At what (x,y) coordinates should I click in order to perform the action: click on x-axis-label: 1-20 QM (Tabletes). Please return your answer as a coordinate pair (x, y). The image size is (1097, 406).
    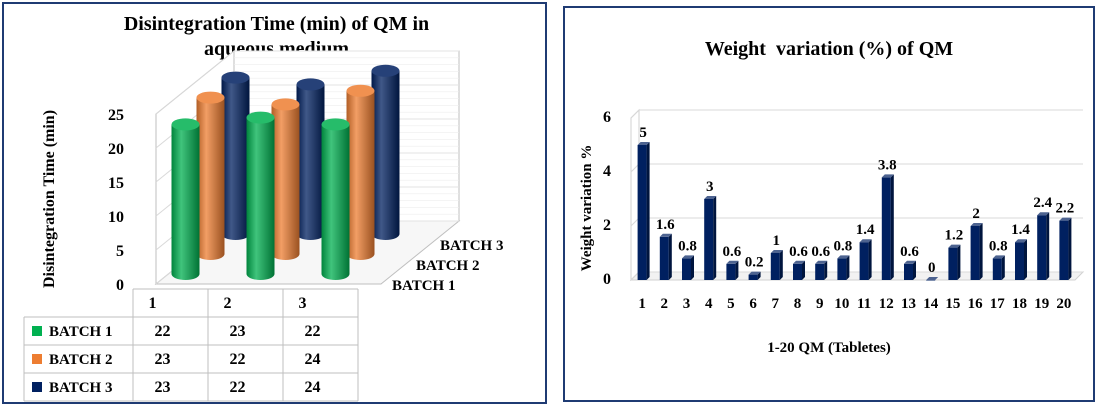
    Looking at the image, I should click on (829, 348).